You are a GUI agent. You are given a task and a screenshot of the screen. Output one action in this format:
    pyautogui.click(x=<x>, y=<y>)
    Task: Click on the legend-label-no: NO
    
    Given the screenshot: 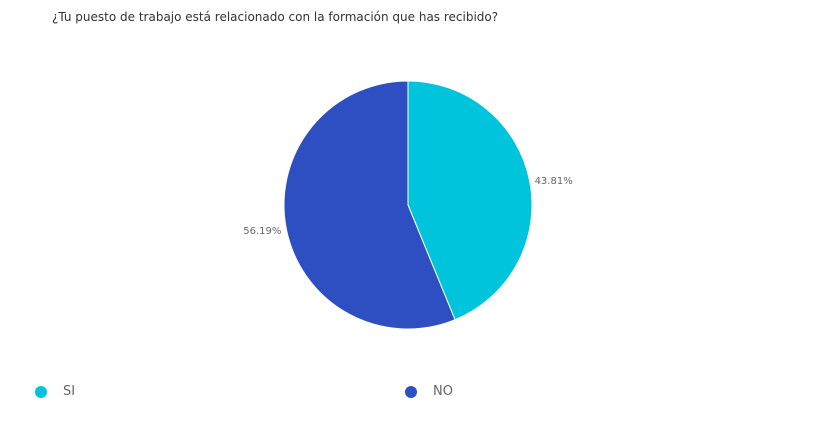 What is the action you would take?
    pyautogui.click(x=443, y=391)
    